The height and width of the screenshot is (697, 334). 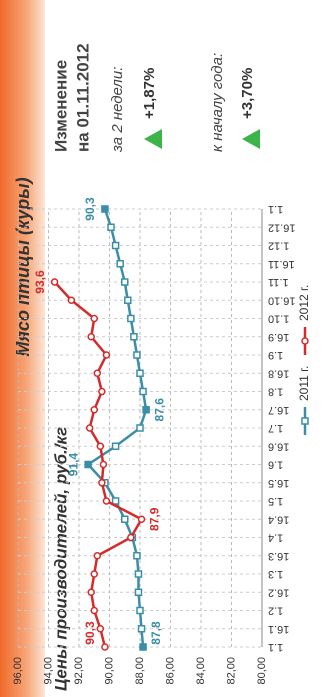 I want to click on y-tick-label: 80,00, so click(x=262, y=671).